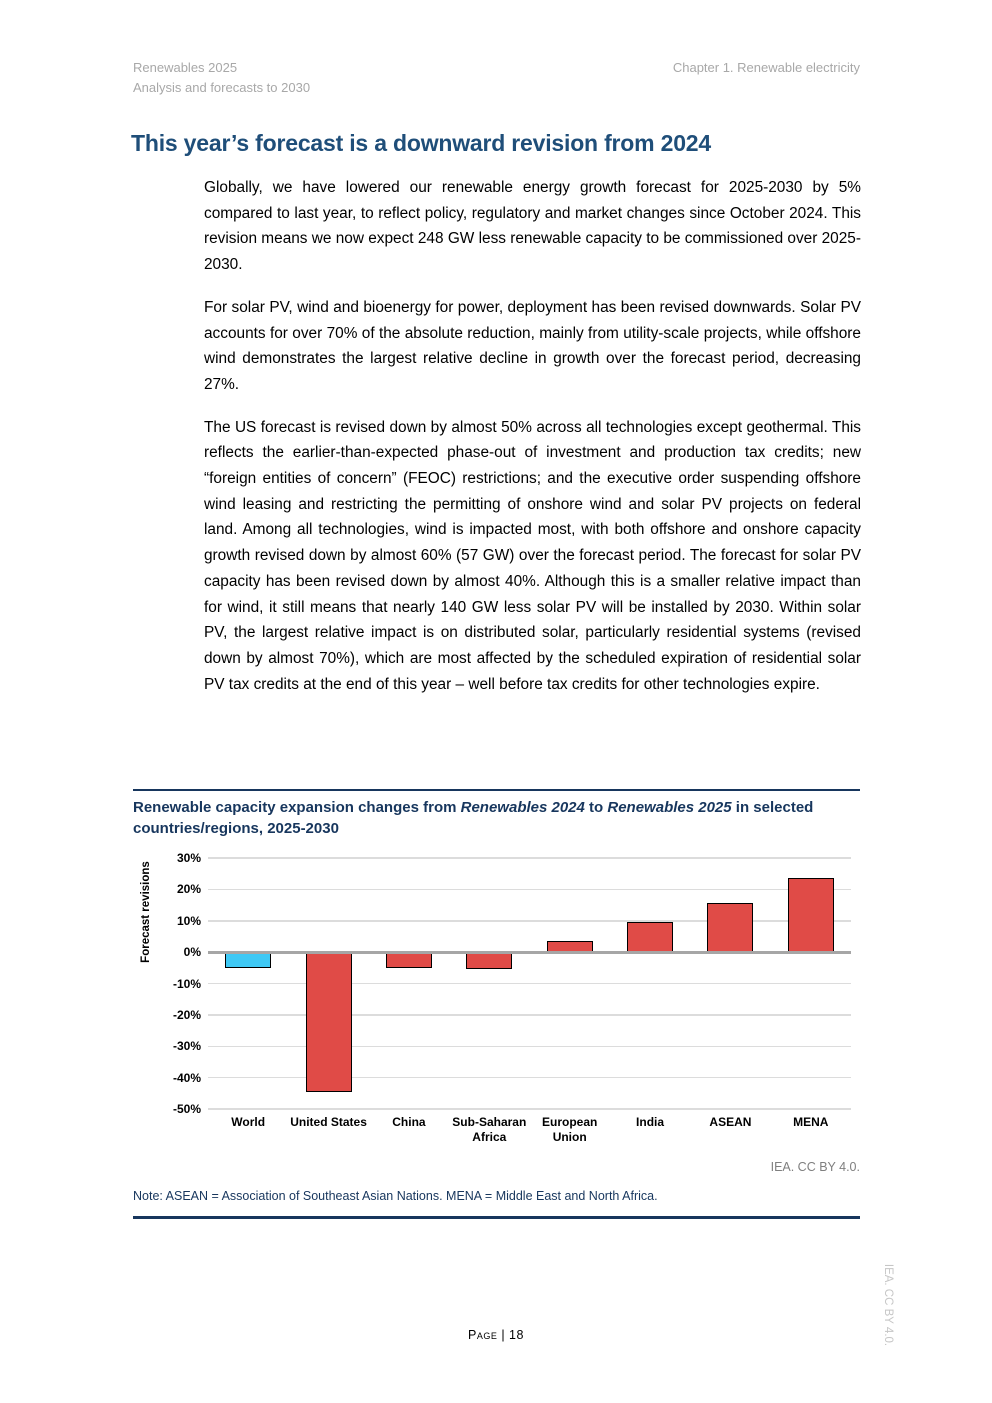 The height and width of the screenshot is (1403, 992). What do you see at coordinates (815, 1167) in the screenshot?
I see `figure-source: IEA. CC BY 4.0.` at bounding box center [815, 1167].